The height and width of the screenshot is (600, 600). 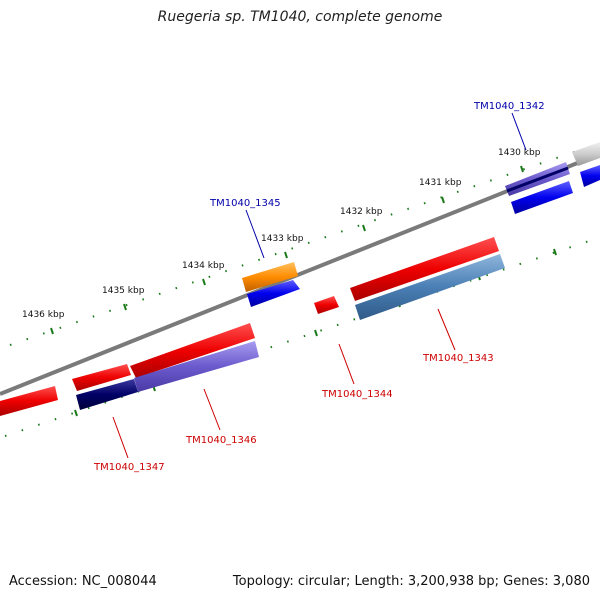 What do you see at coordinates (245, 203) in the screenshot?
I see `gene-label-tm1040-1345: TM1040_1345` at bounding box center [245, 203].